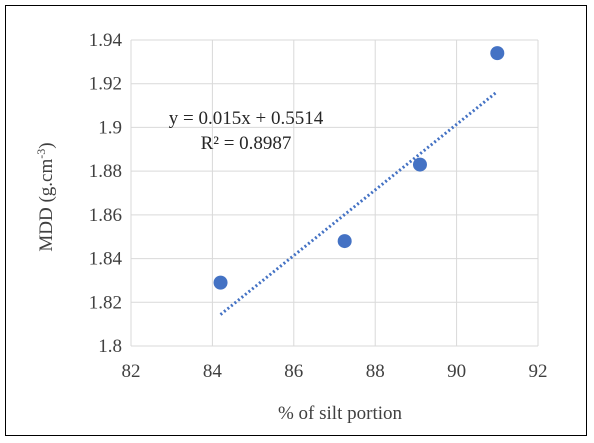 The height and width of the screenshot is (443, 594). I want to click on y-tick-label: 1.9, so click(110, 127).